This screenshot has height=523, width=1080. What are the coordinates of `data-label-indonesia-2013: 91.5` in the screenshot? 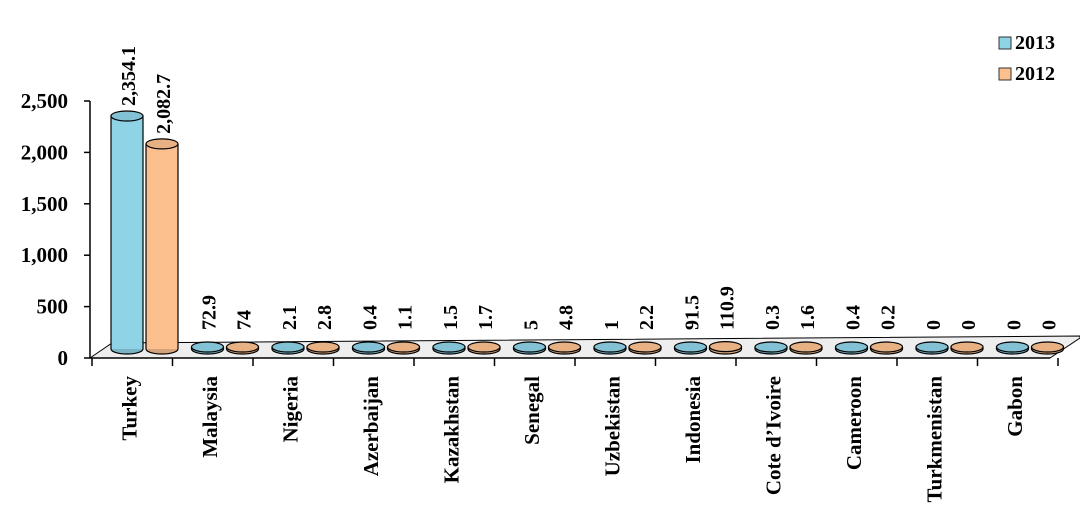 It's located at (693, 312).